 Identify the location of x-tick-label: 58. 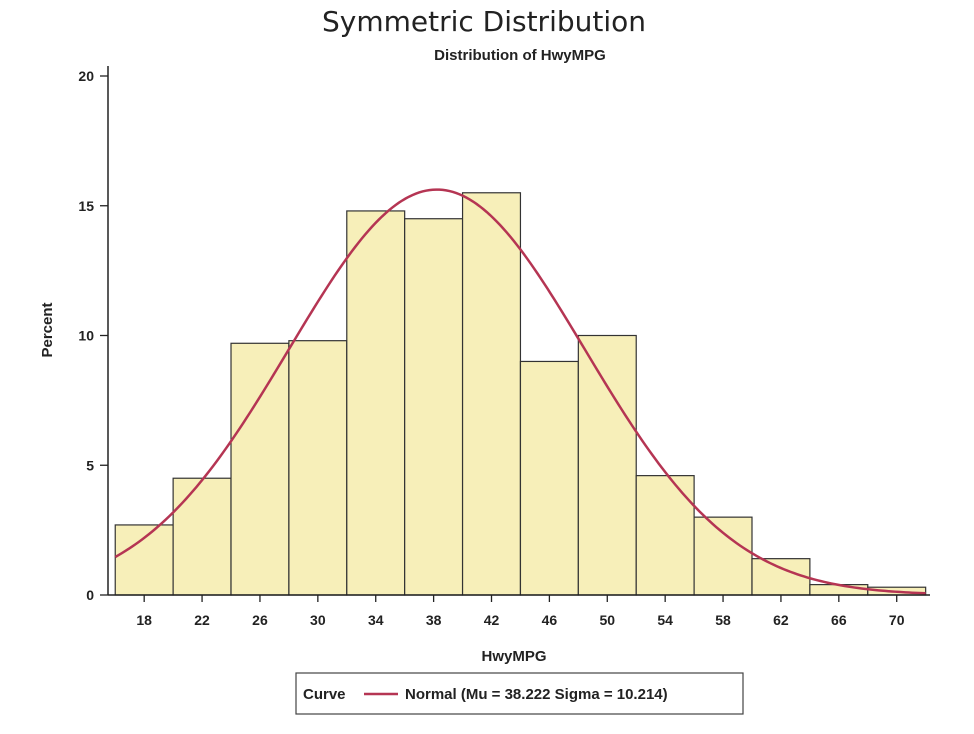
(723, 620).